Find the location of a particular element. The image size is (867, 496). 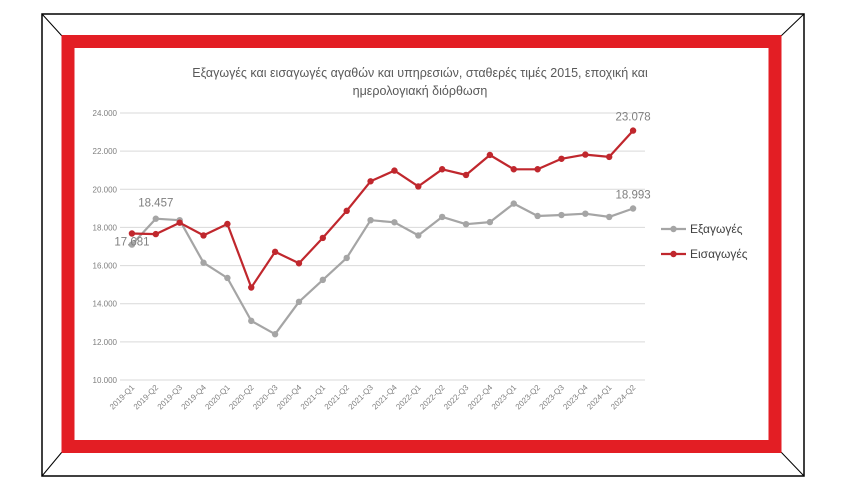

x-tick-label: 2023-Q2 is located at coordinates (528, 397).